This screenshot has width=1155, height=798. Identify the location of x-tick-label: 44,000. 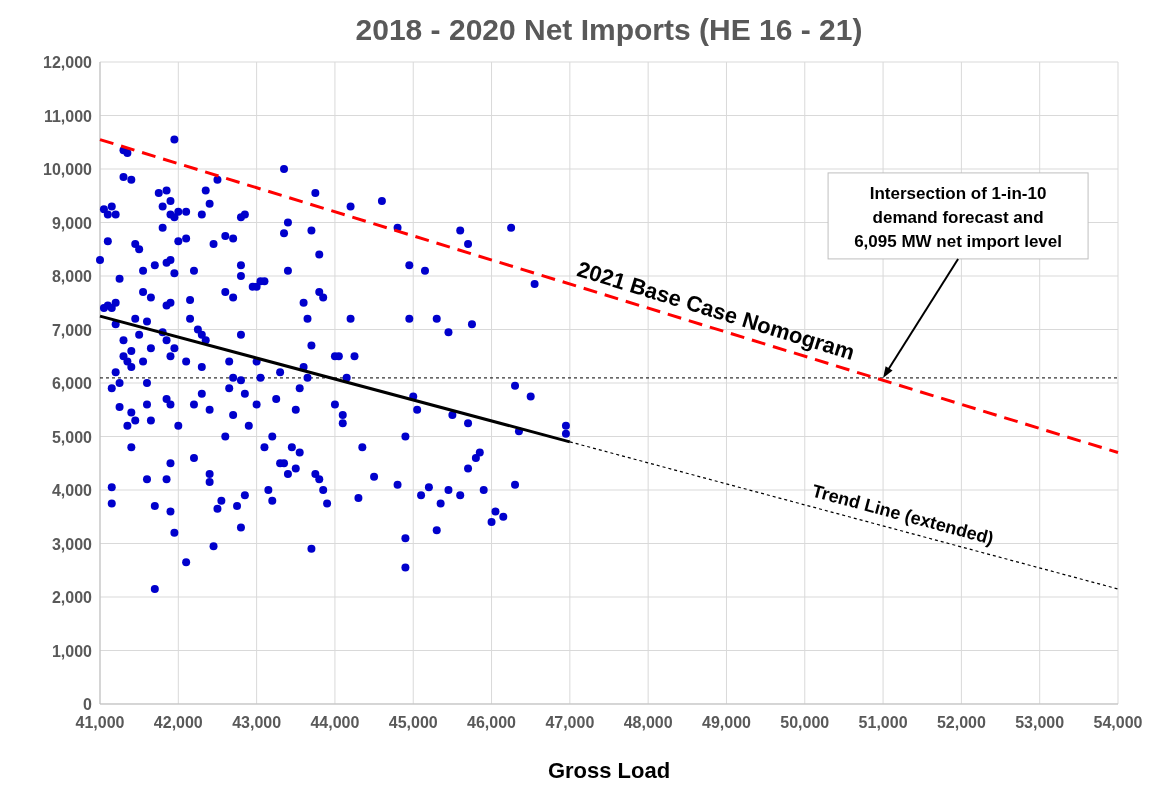
(335, 722).